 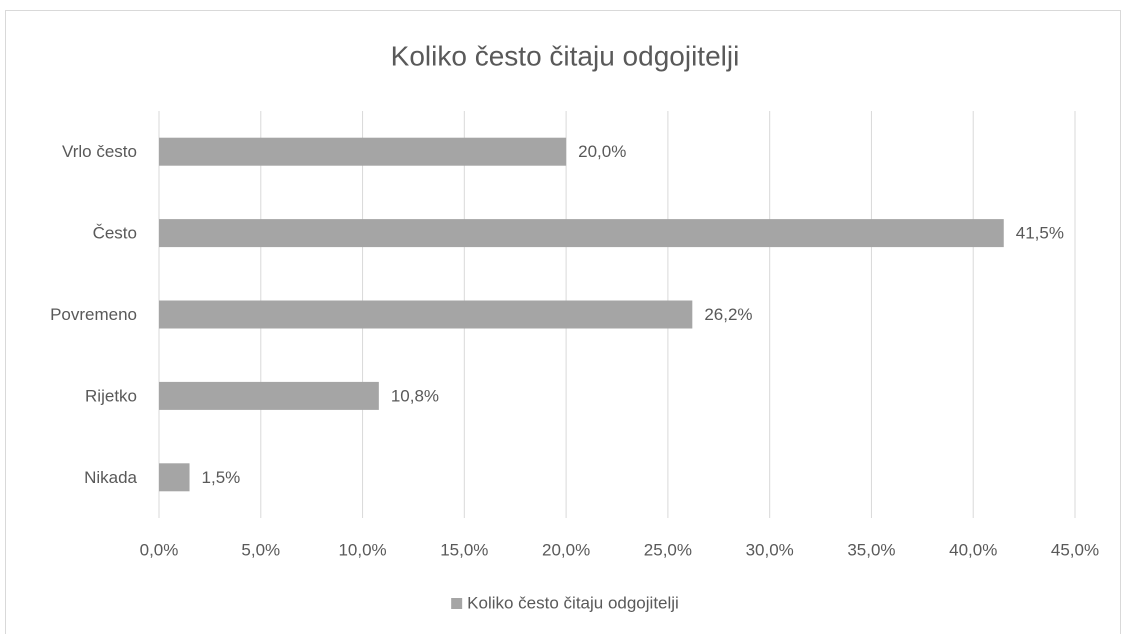 What do you see at coordinates (565, 55) in the screenshot?
I see `chart-title: Koliko često čitaju odgojitelji` at bounding box center [565, 55].